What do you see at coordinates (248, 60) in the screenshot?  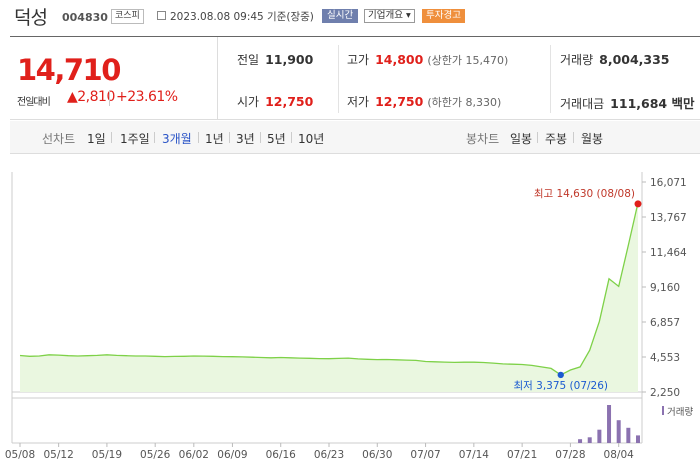 I see `prev-close-label: 전일` at bounding box center [248, 60].